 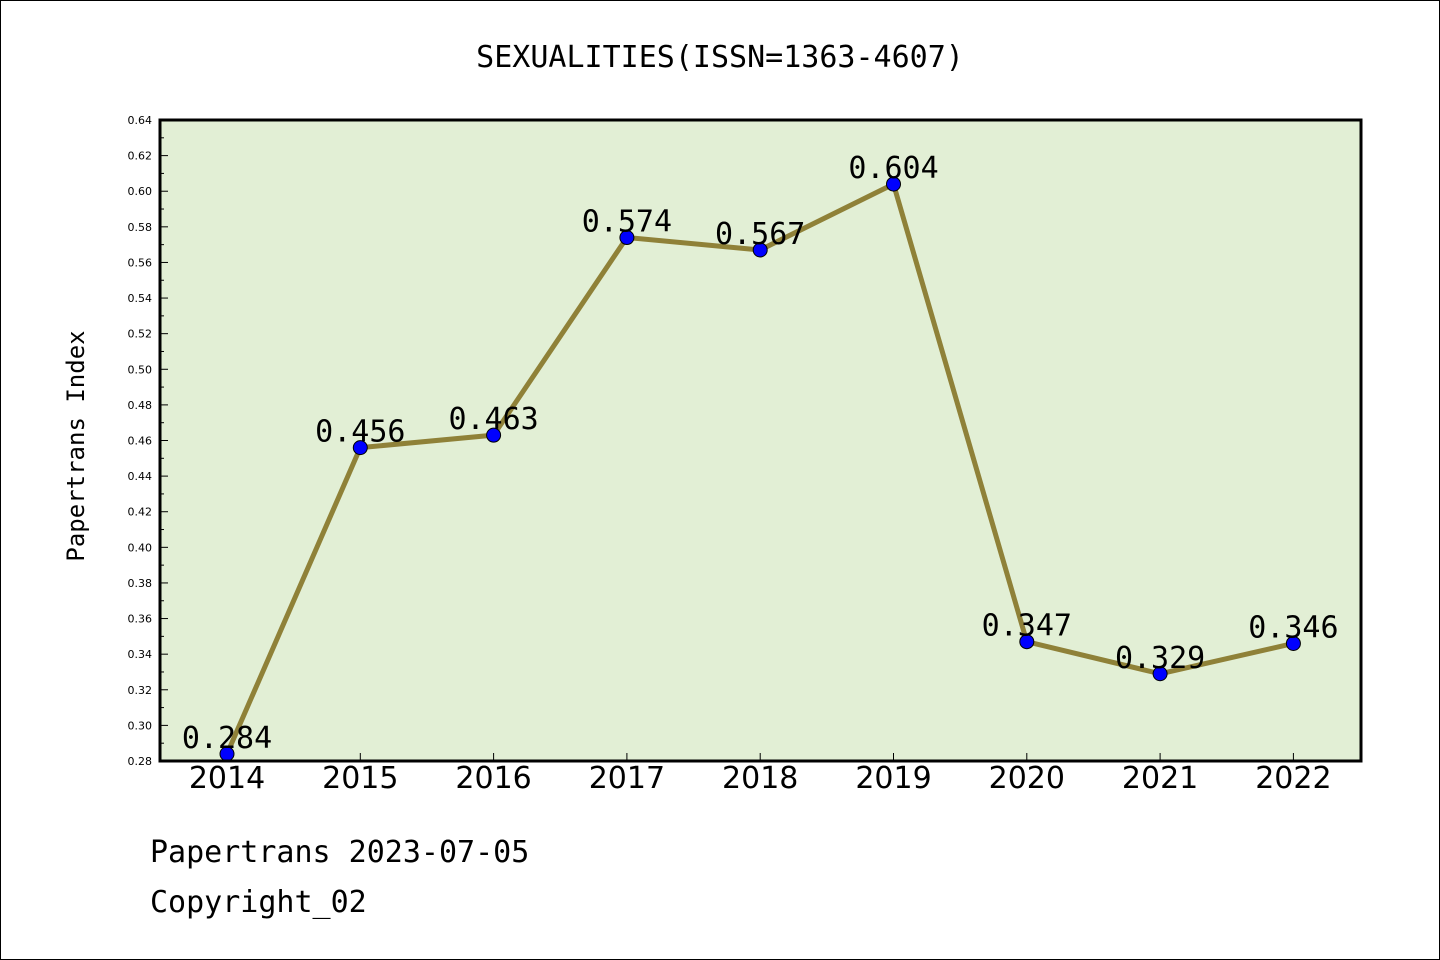 What do you see at coordinates (627, 778) in the screenshot?
I see `x-tick-label: 2017` at bounding box center [627, 778].